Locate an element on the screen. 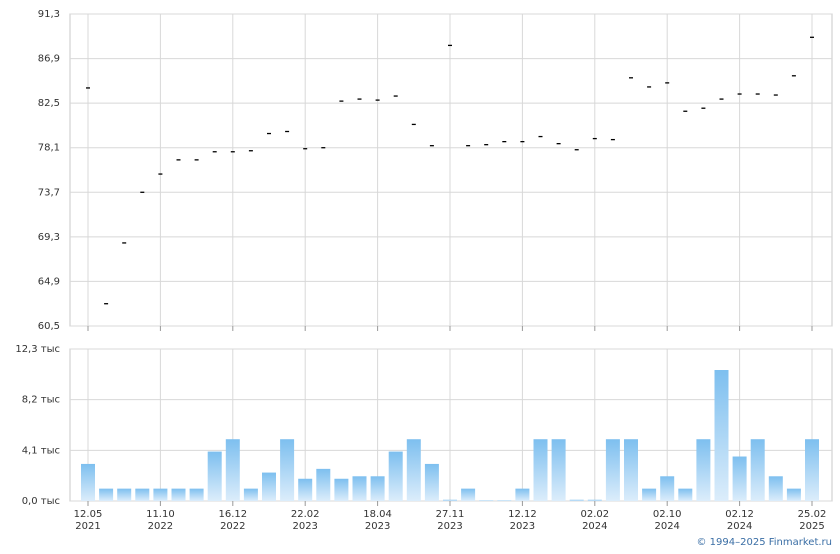 The width and height of the screenshot is (840, 554). x-tick-label: 02.12 is located at coordinates (739, 514).